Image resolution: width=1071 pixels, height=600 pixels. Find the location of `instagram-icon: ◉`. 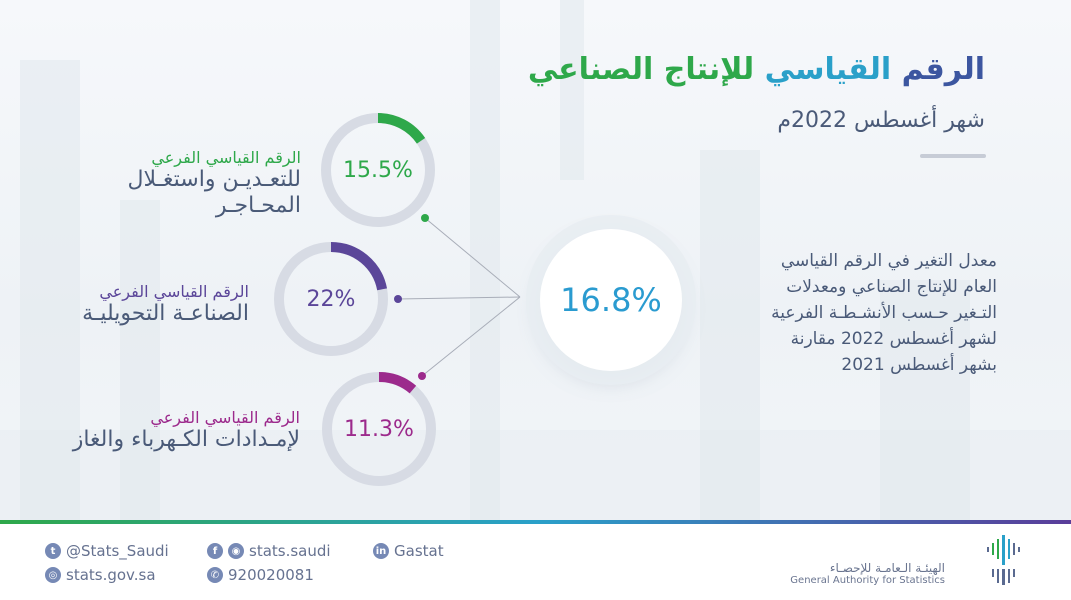

instagram-icon: ◉ is located at coordinates (236, 551).